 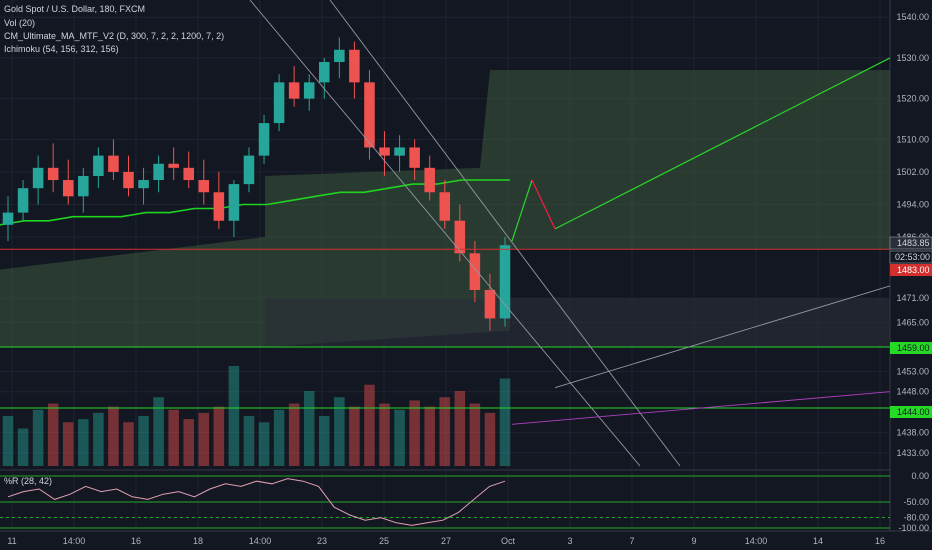 I want to click on time-axis-label: 18, so click(x=198, y=541).